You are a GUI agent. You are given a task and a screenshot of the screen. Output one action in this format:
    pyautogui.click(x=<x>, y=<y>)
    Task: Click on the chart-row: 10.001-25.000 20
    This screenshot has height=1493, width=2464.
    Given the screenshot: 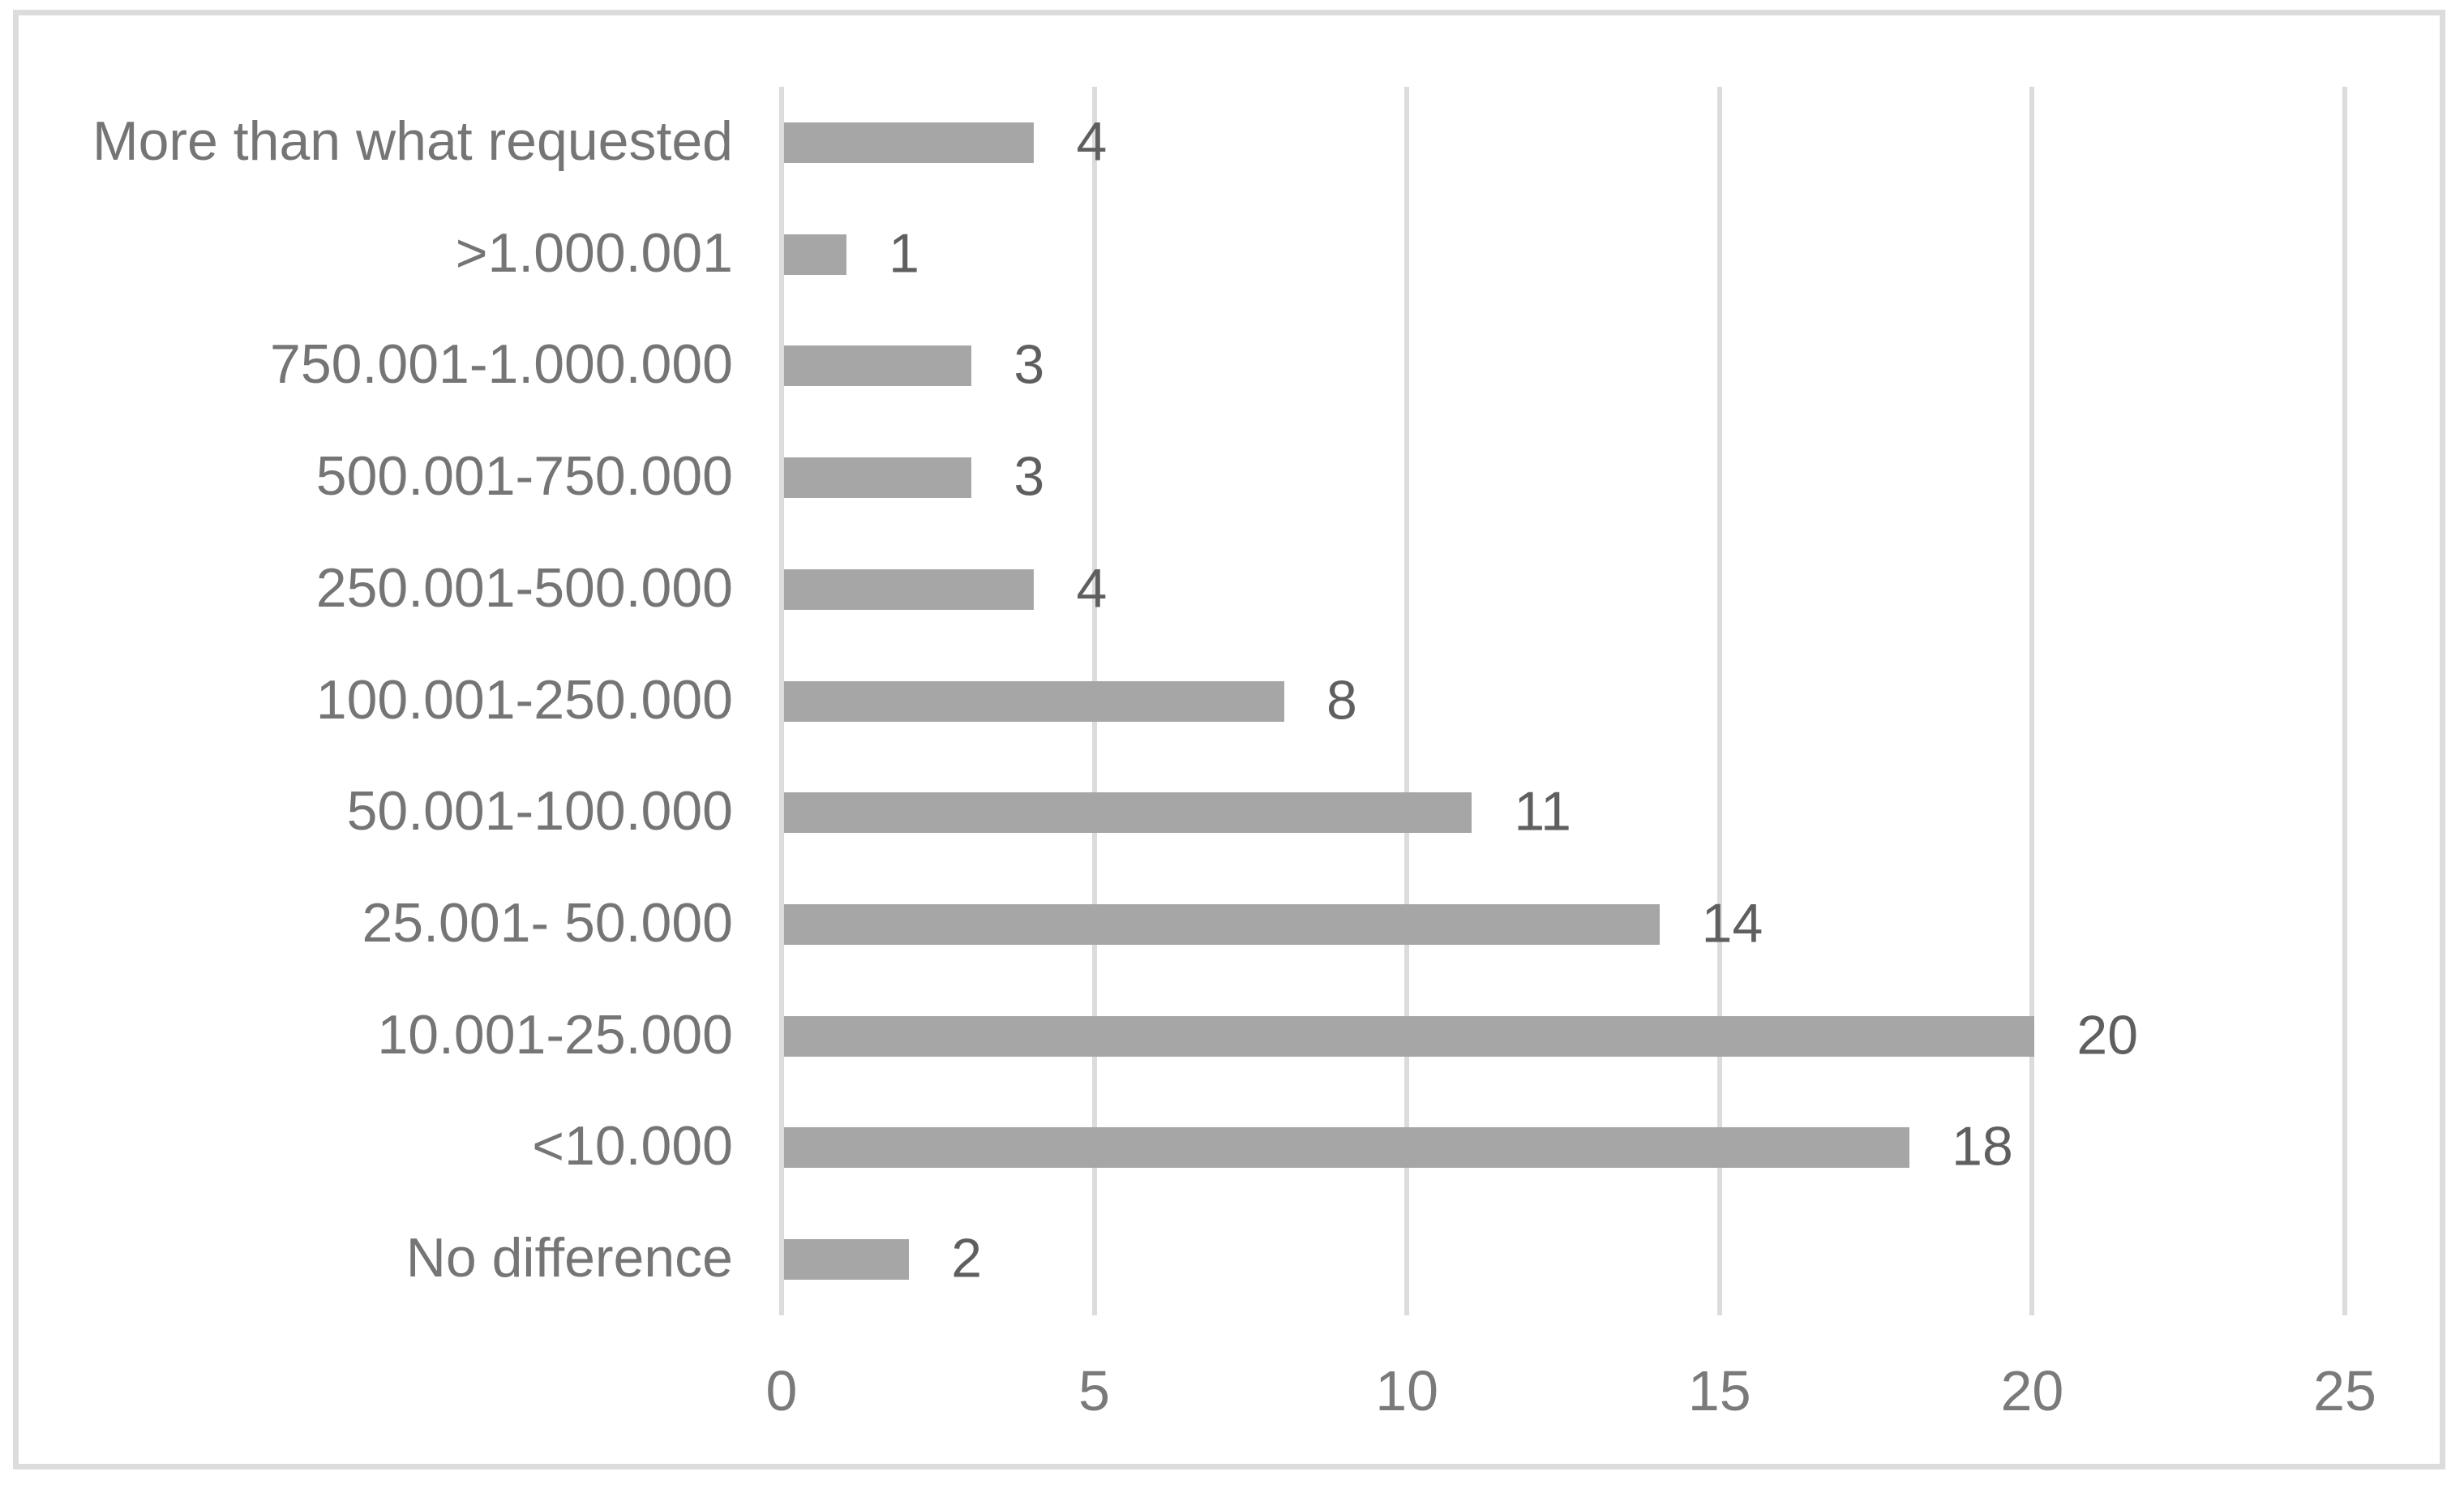 What is the action you would take?
    pyautogui.click(x=1232, y=1036)
    